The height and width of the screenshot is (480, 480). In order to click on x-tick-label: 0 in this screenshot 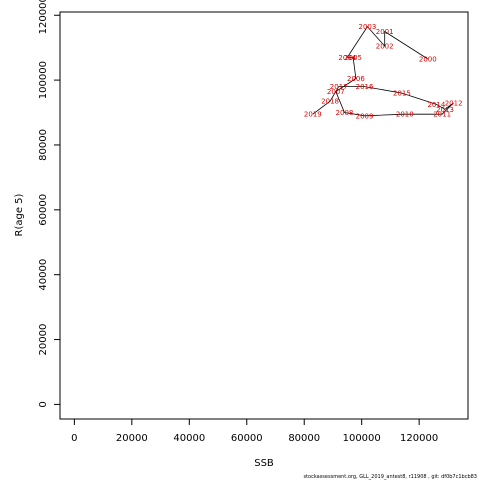, I will do `click(74, 438)`.